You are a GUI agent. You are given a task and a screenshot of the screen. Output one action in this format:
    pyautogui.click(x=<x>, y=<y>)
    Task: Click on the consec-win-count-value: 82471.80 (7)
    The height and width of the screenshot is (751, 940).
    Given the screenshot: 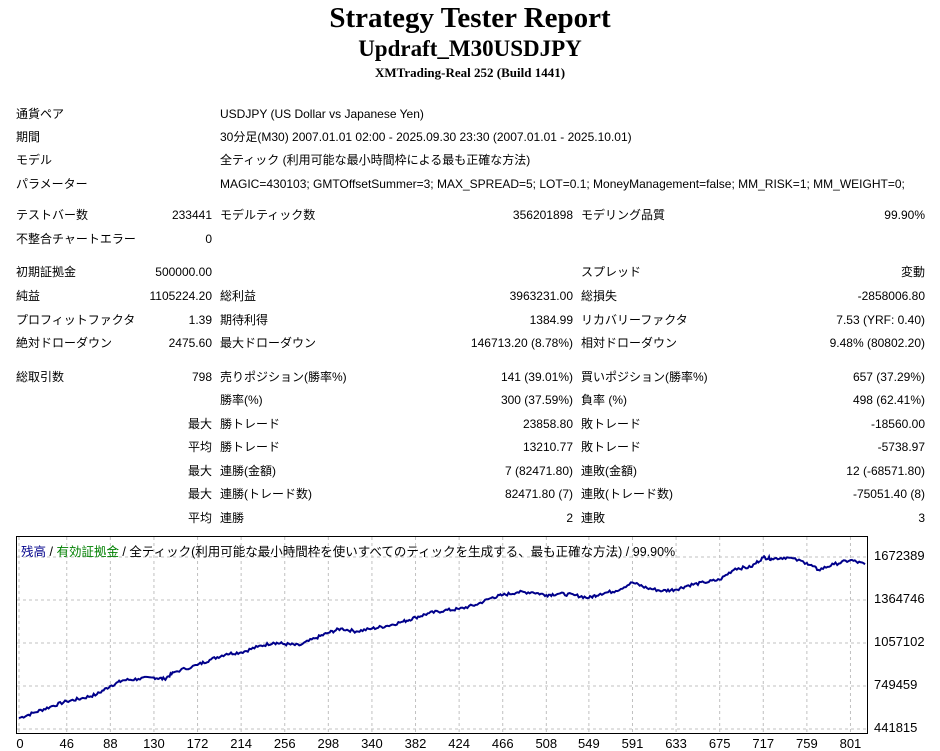 What is the action you would take?
    pyautogui.click(x=538, y=494)
    